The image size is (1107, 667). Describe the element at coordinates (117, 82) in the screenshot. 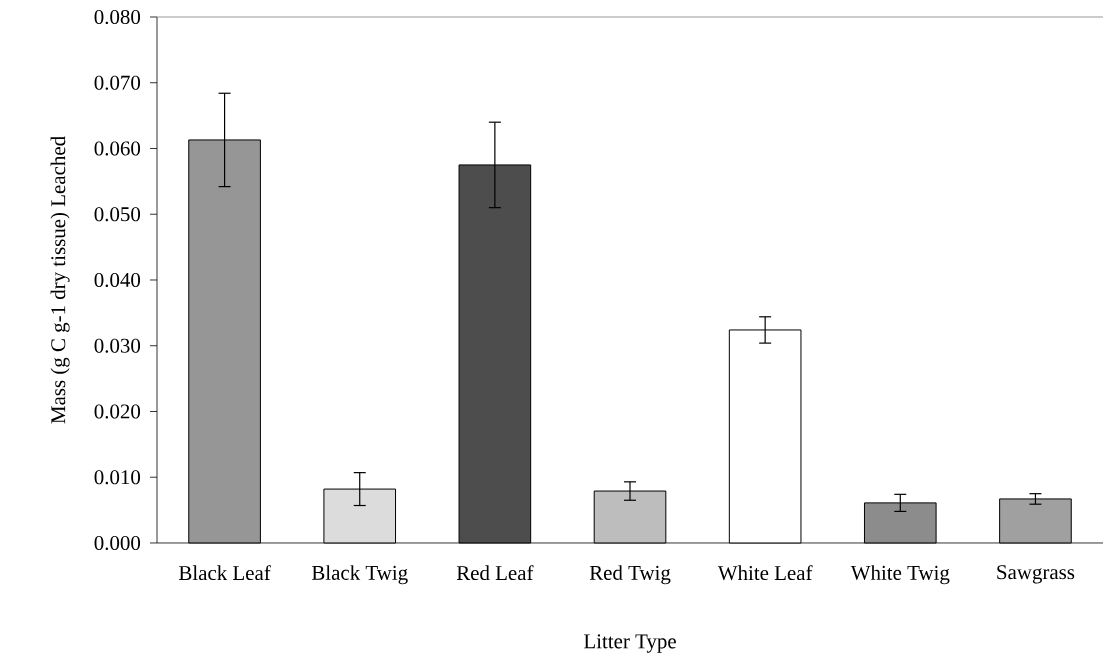

I see `y-tick-label: 0.070` at that location.